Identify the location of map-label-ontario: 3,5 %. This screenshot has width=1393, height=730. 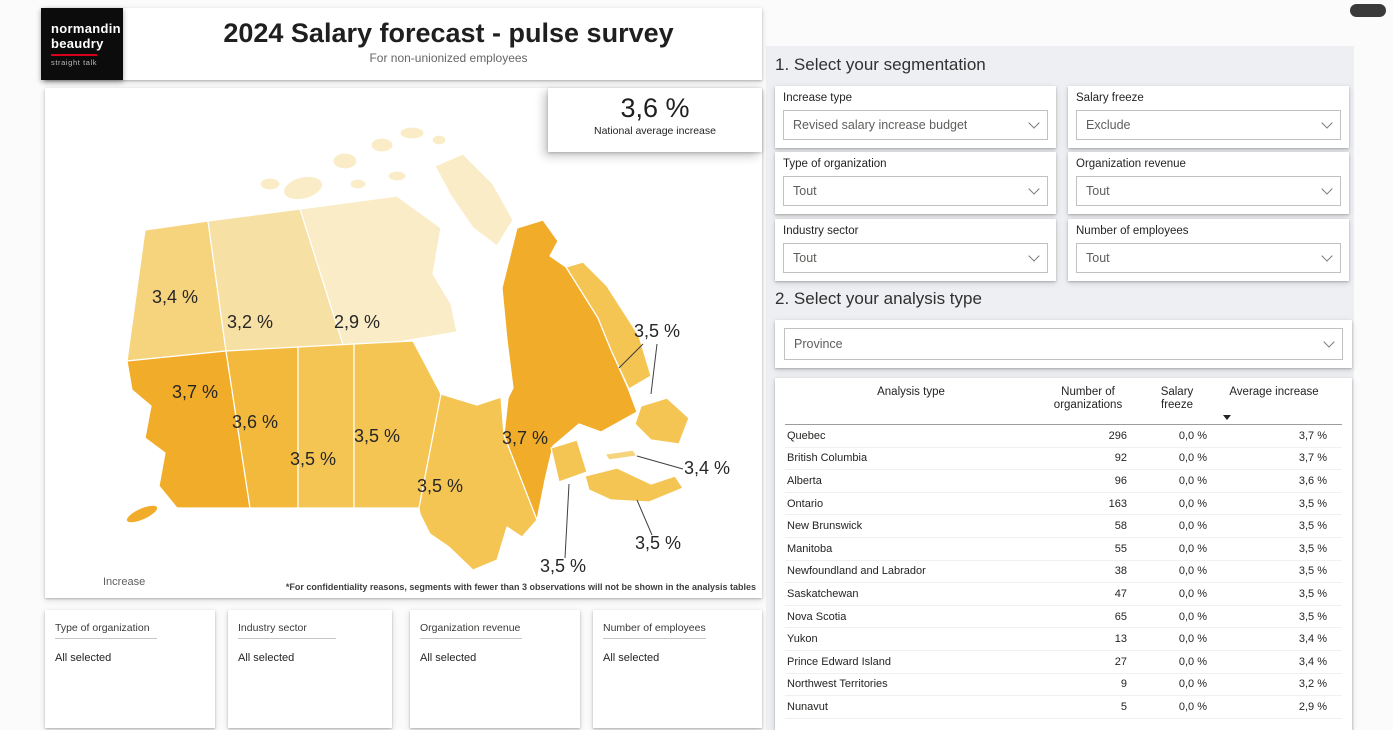
(440, 486).